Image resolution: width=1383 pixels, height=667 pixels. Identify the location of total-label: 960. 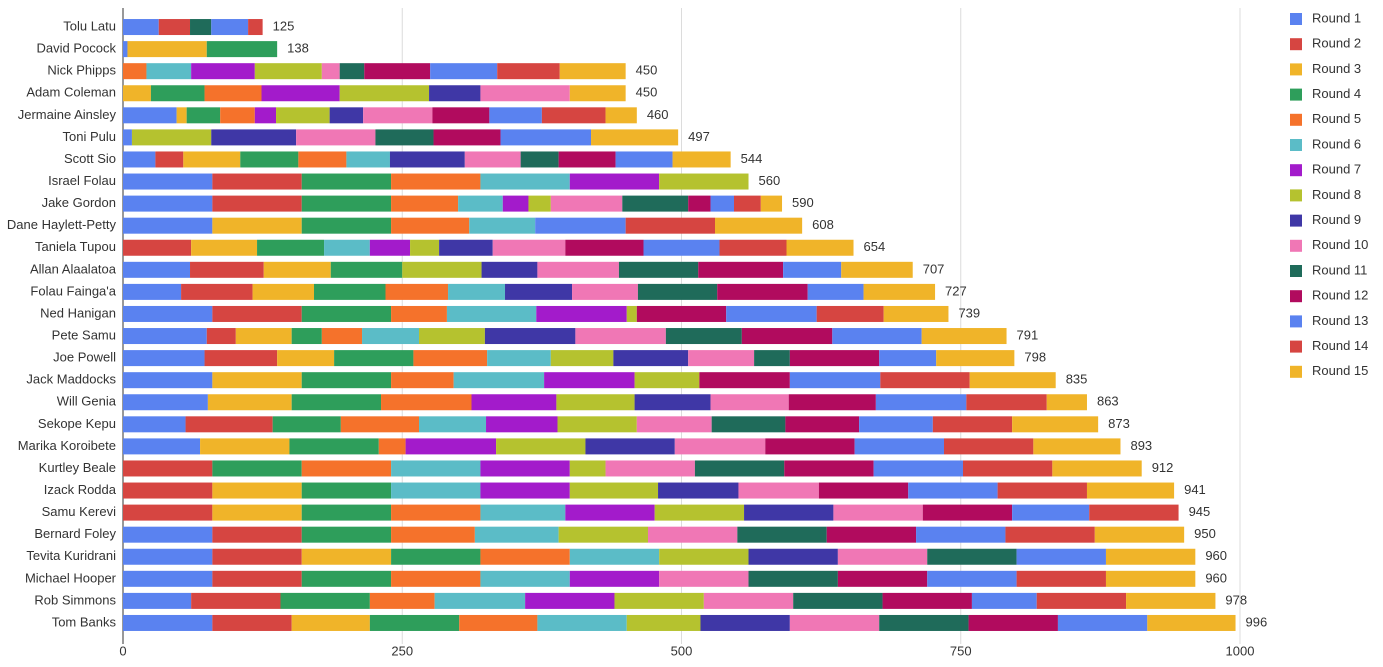
(1216, 577).